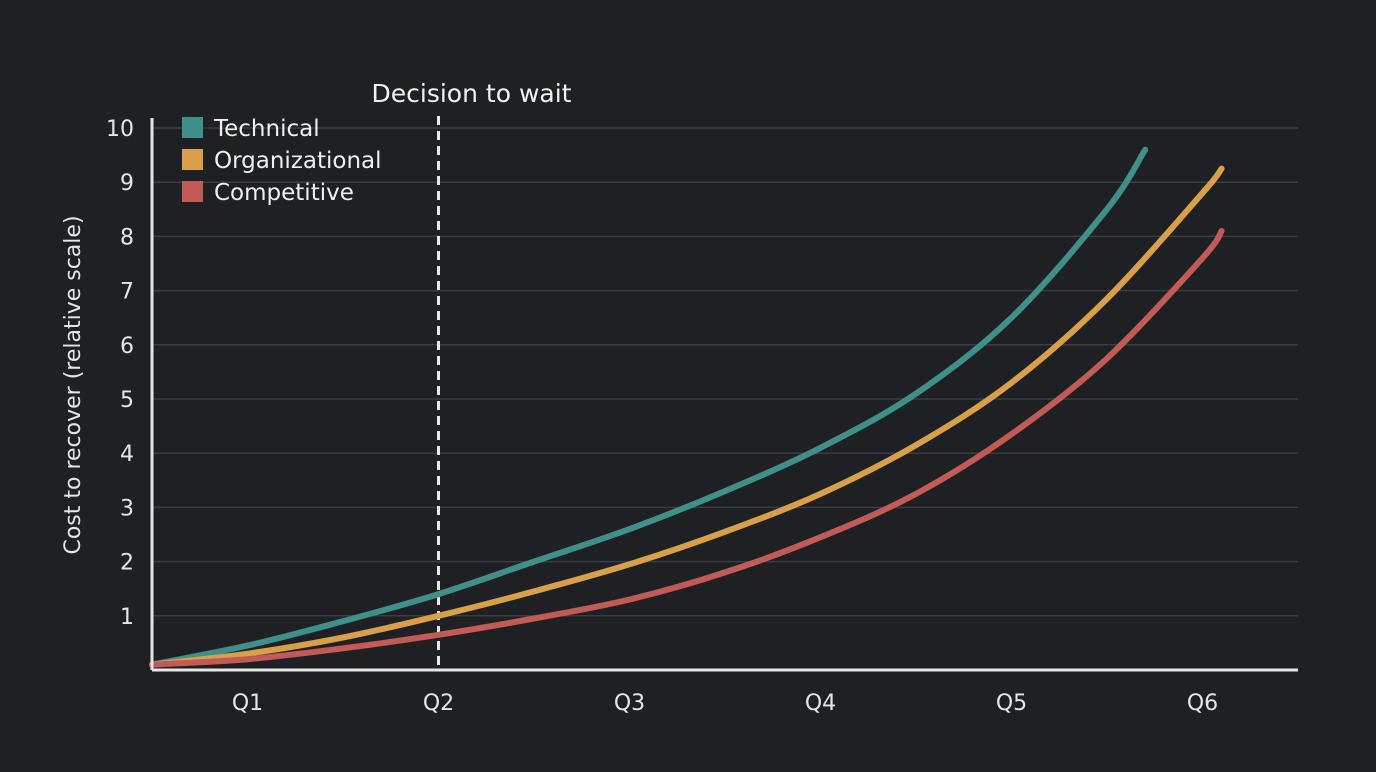  Describe the element at coordinates (120, 373) in the screenshot. I see `y-tick-labels: 1 2 3 4 5 6 7 8 9 10` at that location.